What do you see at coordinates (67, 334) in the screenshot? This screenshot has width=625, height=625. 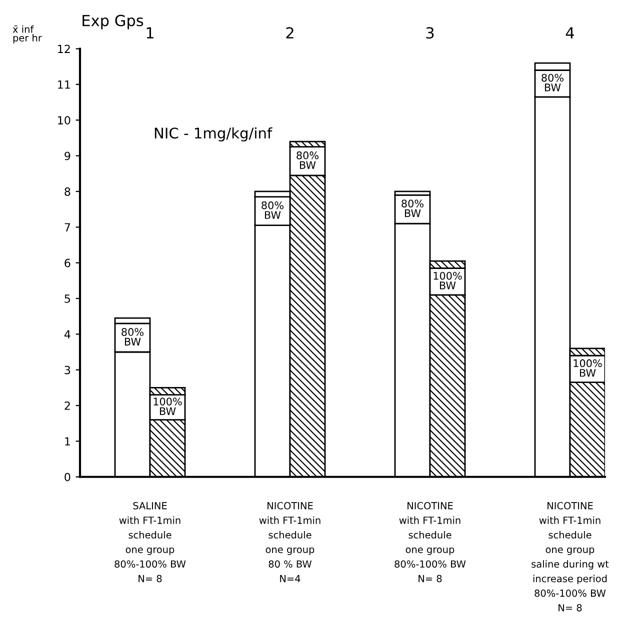 I see `y-tick-label: 4` at bounding box center [67, 334].